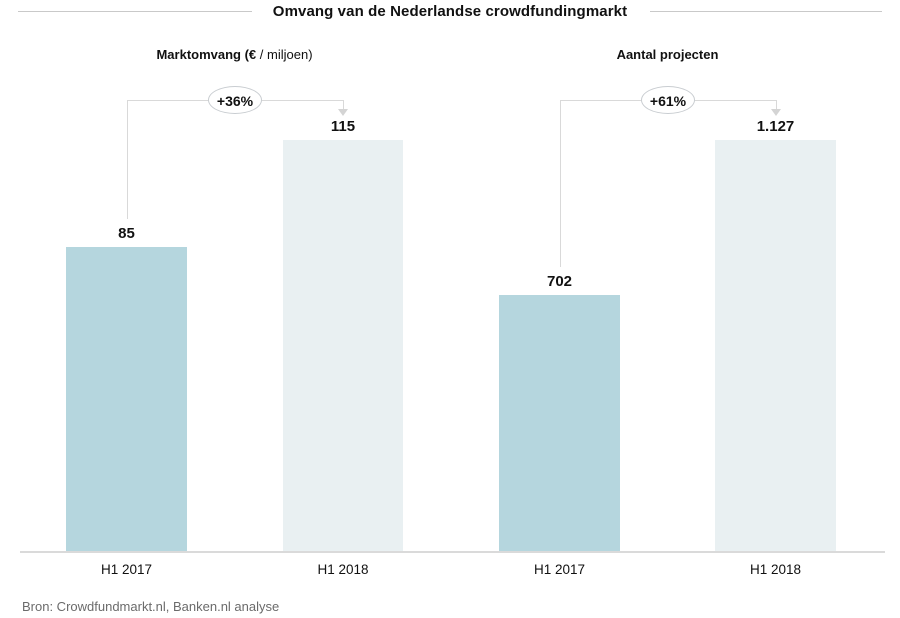  I want to click on right-growth-badge: +61%, so click(668, 100).